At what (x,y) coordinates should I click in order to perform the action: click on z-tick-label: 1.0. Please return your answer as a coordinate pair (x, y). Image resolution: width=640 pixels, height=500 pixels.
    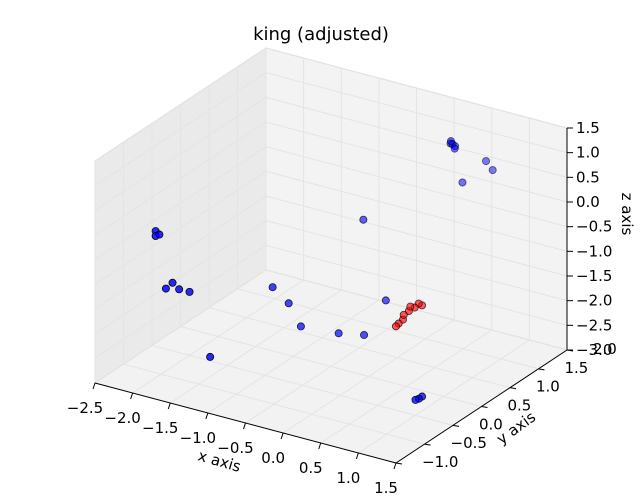
    Looking at the image, I should click on (588, 153).